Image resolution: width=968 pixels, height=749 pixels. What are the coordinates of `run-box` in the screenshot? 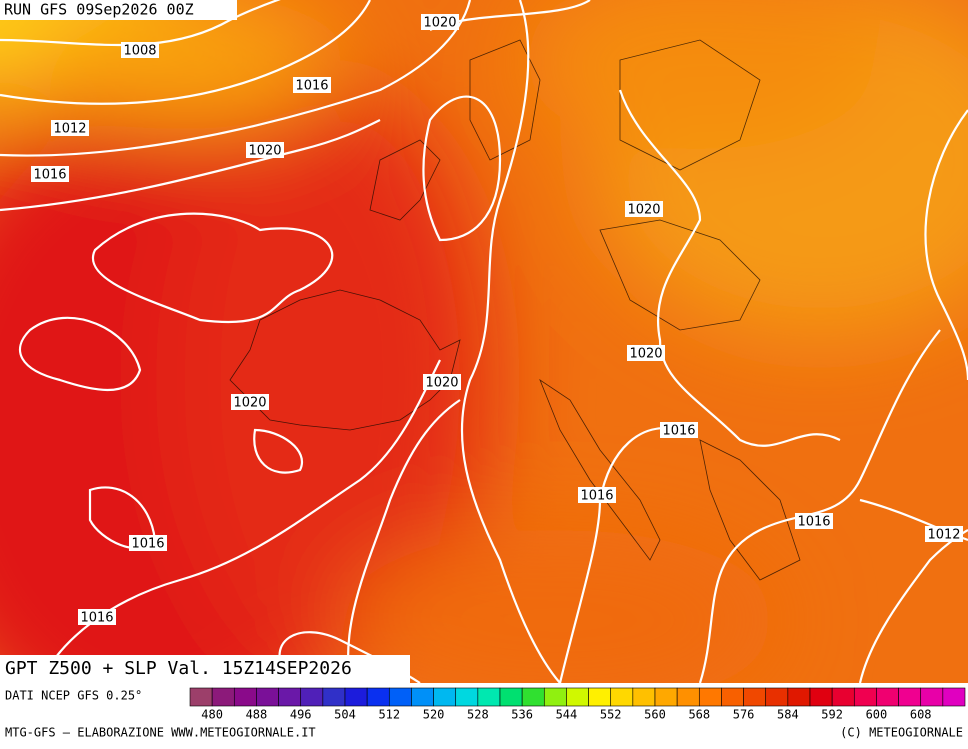 It's located at (118, 10).